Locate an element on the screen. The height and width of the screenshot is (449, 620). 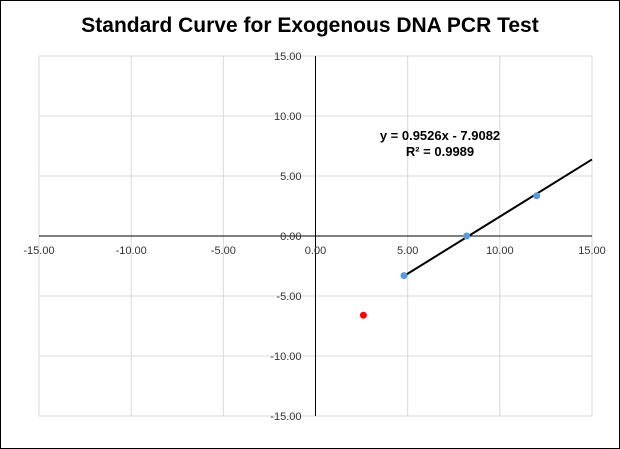
trendline is located at coordinates (498, 217).